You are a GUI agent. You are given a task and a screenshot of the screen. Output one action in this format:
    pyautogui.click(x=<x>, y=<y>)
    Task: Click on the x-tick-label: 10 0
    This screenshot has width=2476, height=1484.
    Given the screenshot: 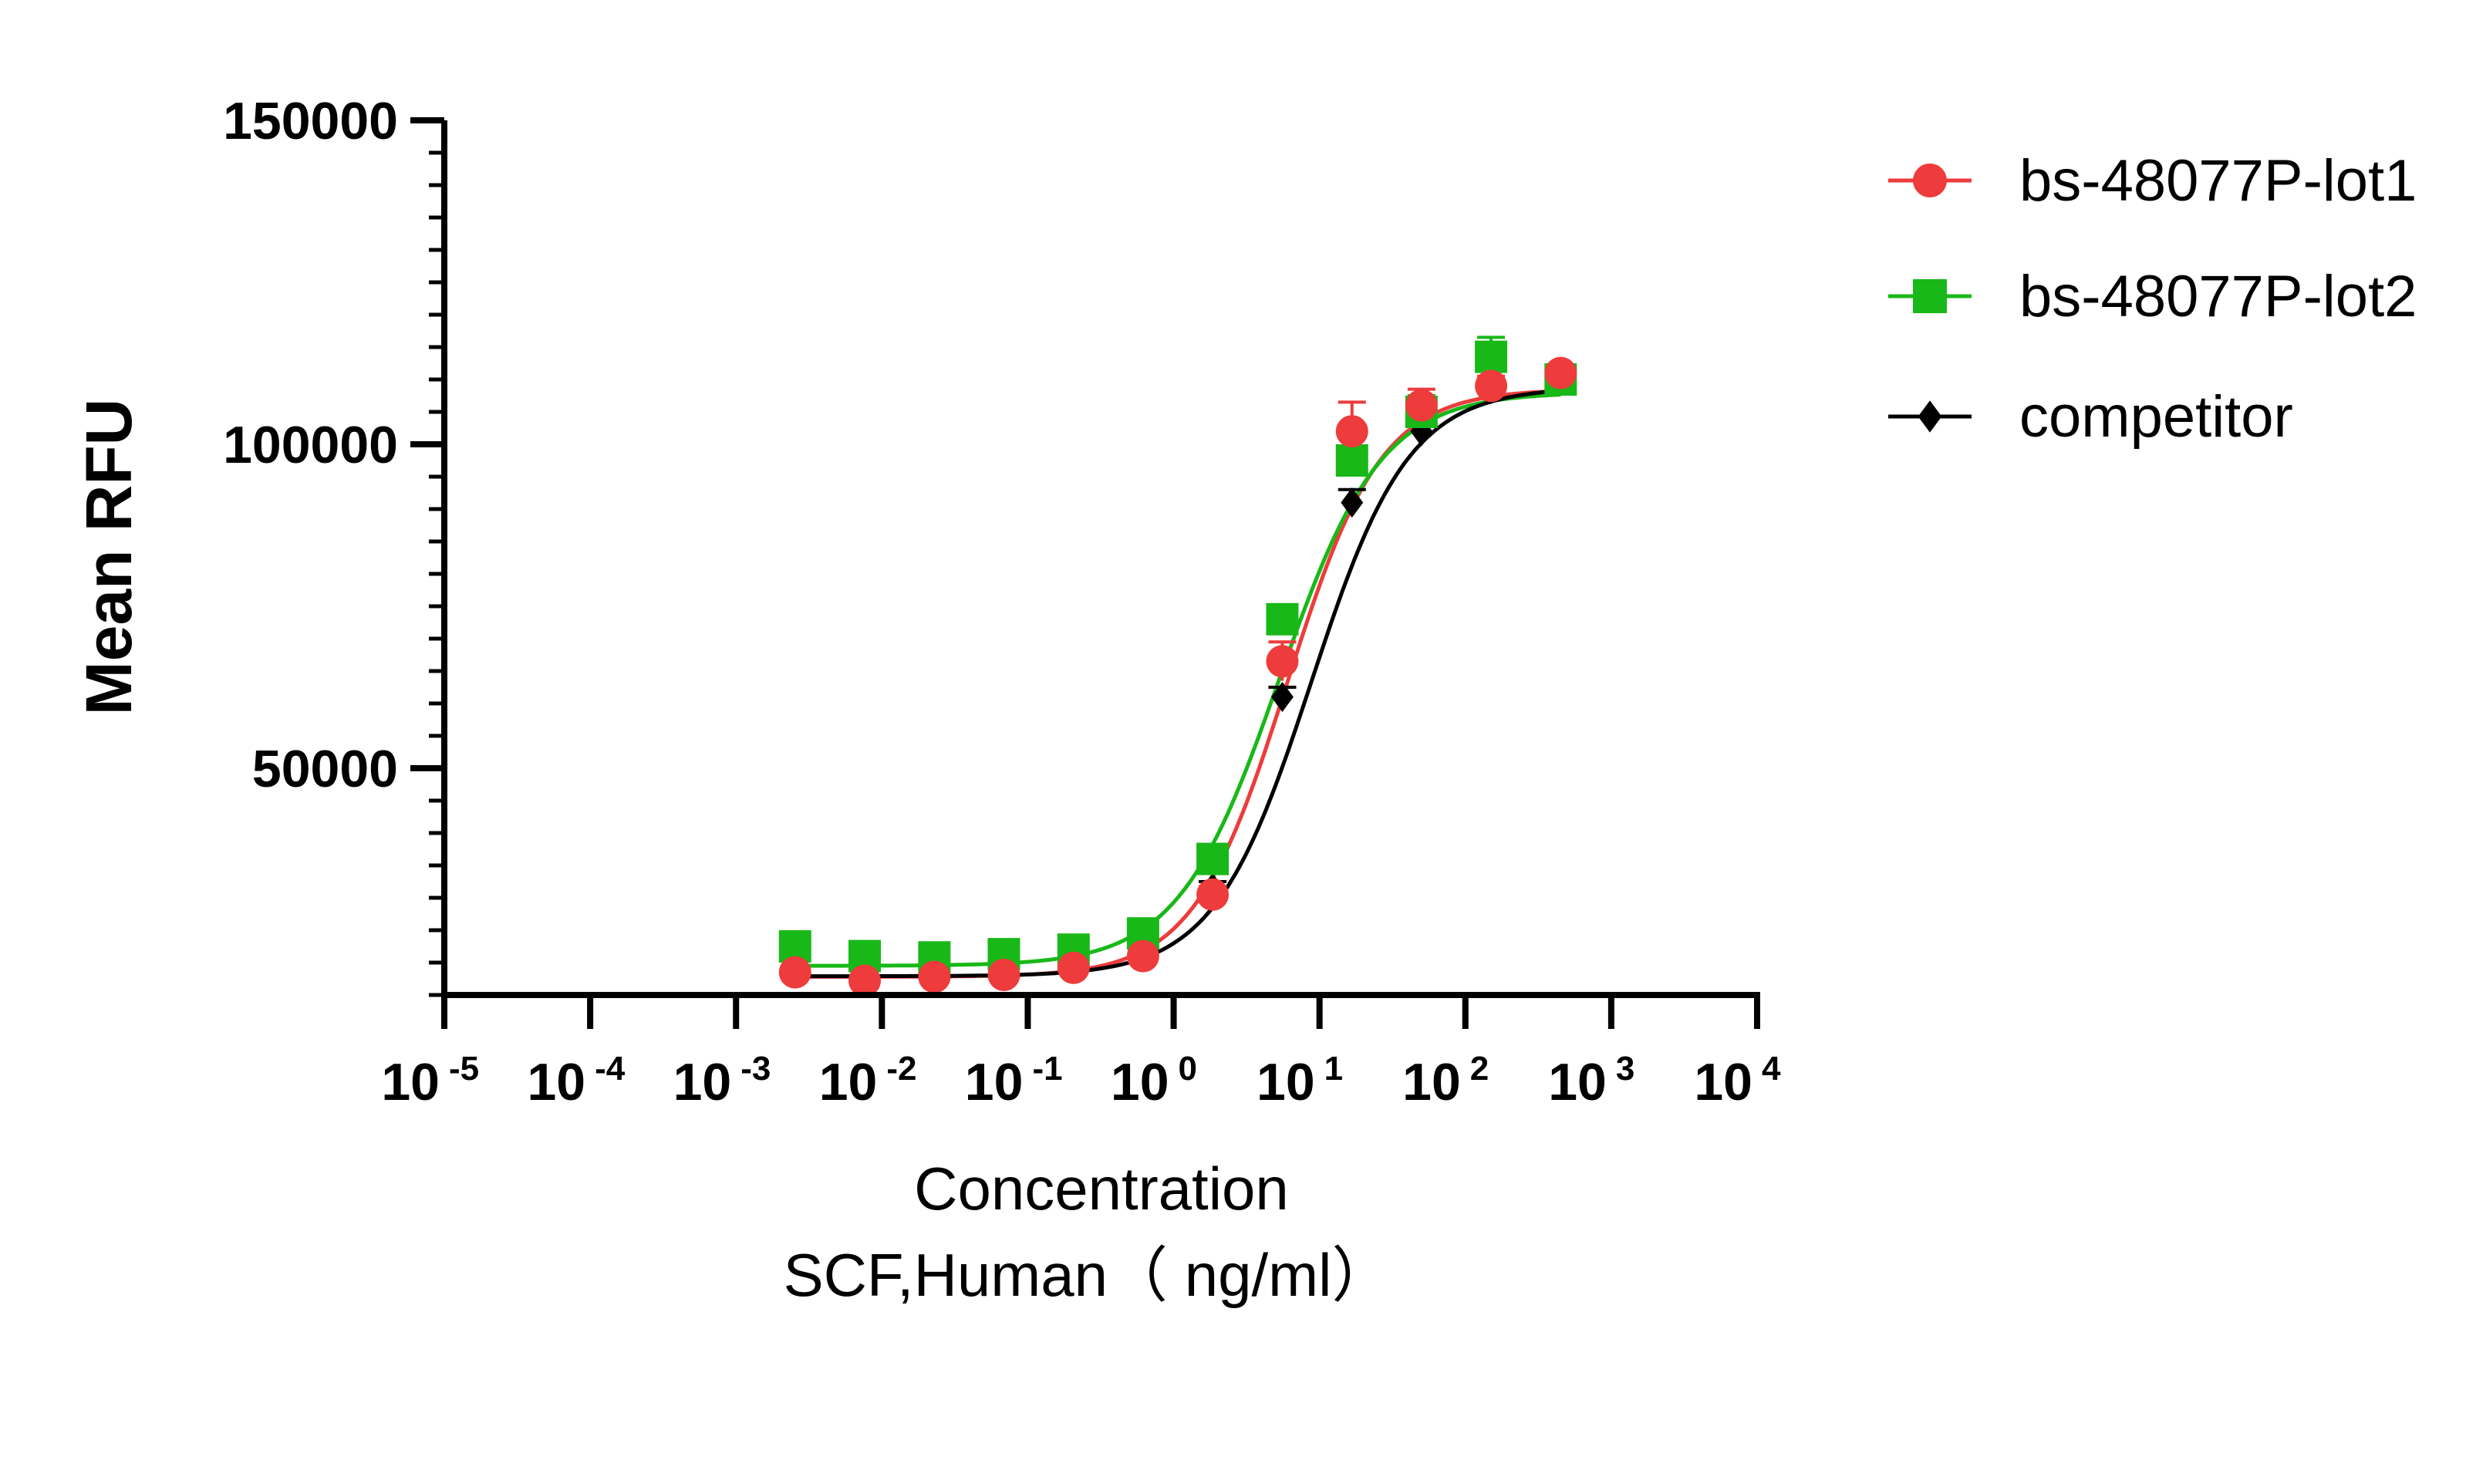 What is the action you would take?
    pyautogui.click(x=1154, y=1080)
    